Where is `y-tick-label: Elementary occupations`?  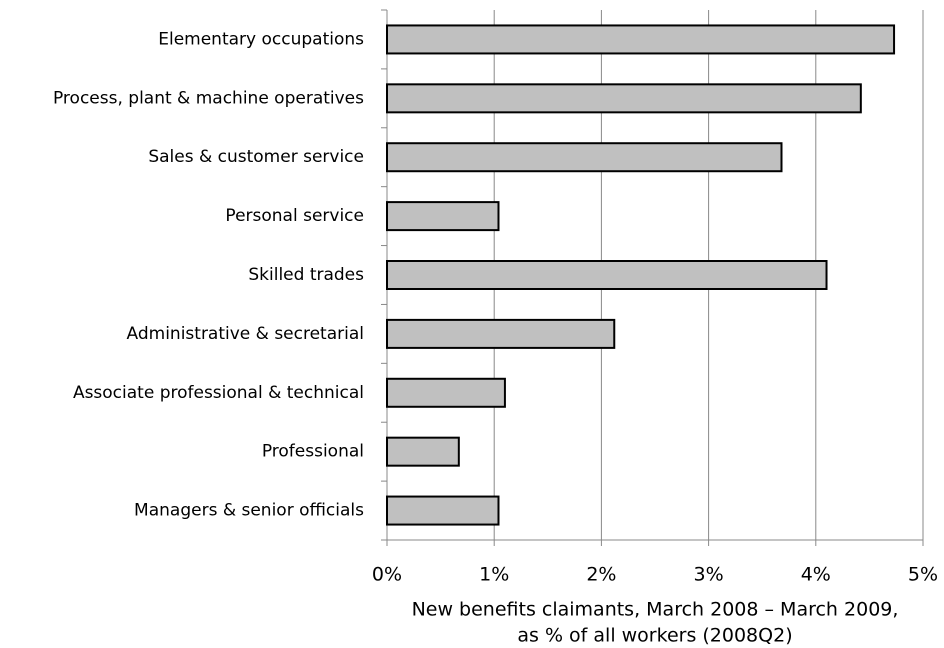 y-tick-label: Elementary occupations is located at coordinates (261, 39).